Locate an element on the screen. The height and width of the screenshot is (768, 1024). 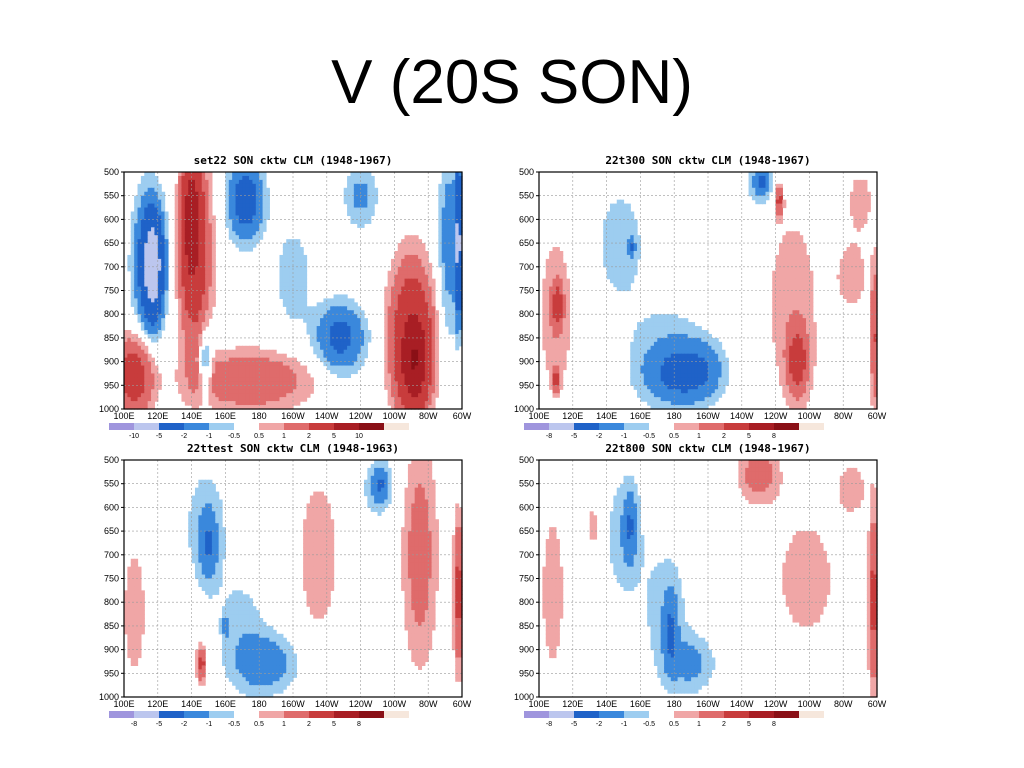
colorbar-label: -10 is located at coordinates (134, 436).